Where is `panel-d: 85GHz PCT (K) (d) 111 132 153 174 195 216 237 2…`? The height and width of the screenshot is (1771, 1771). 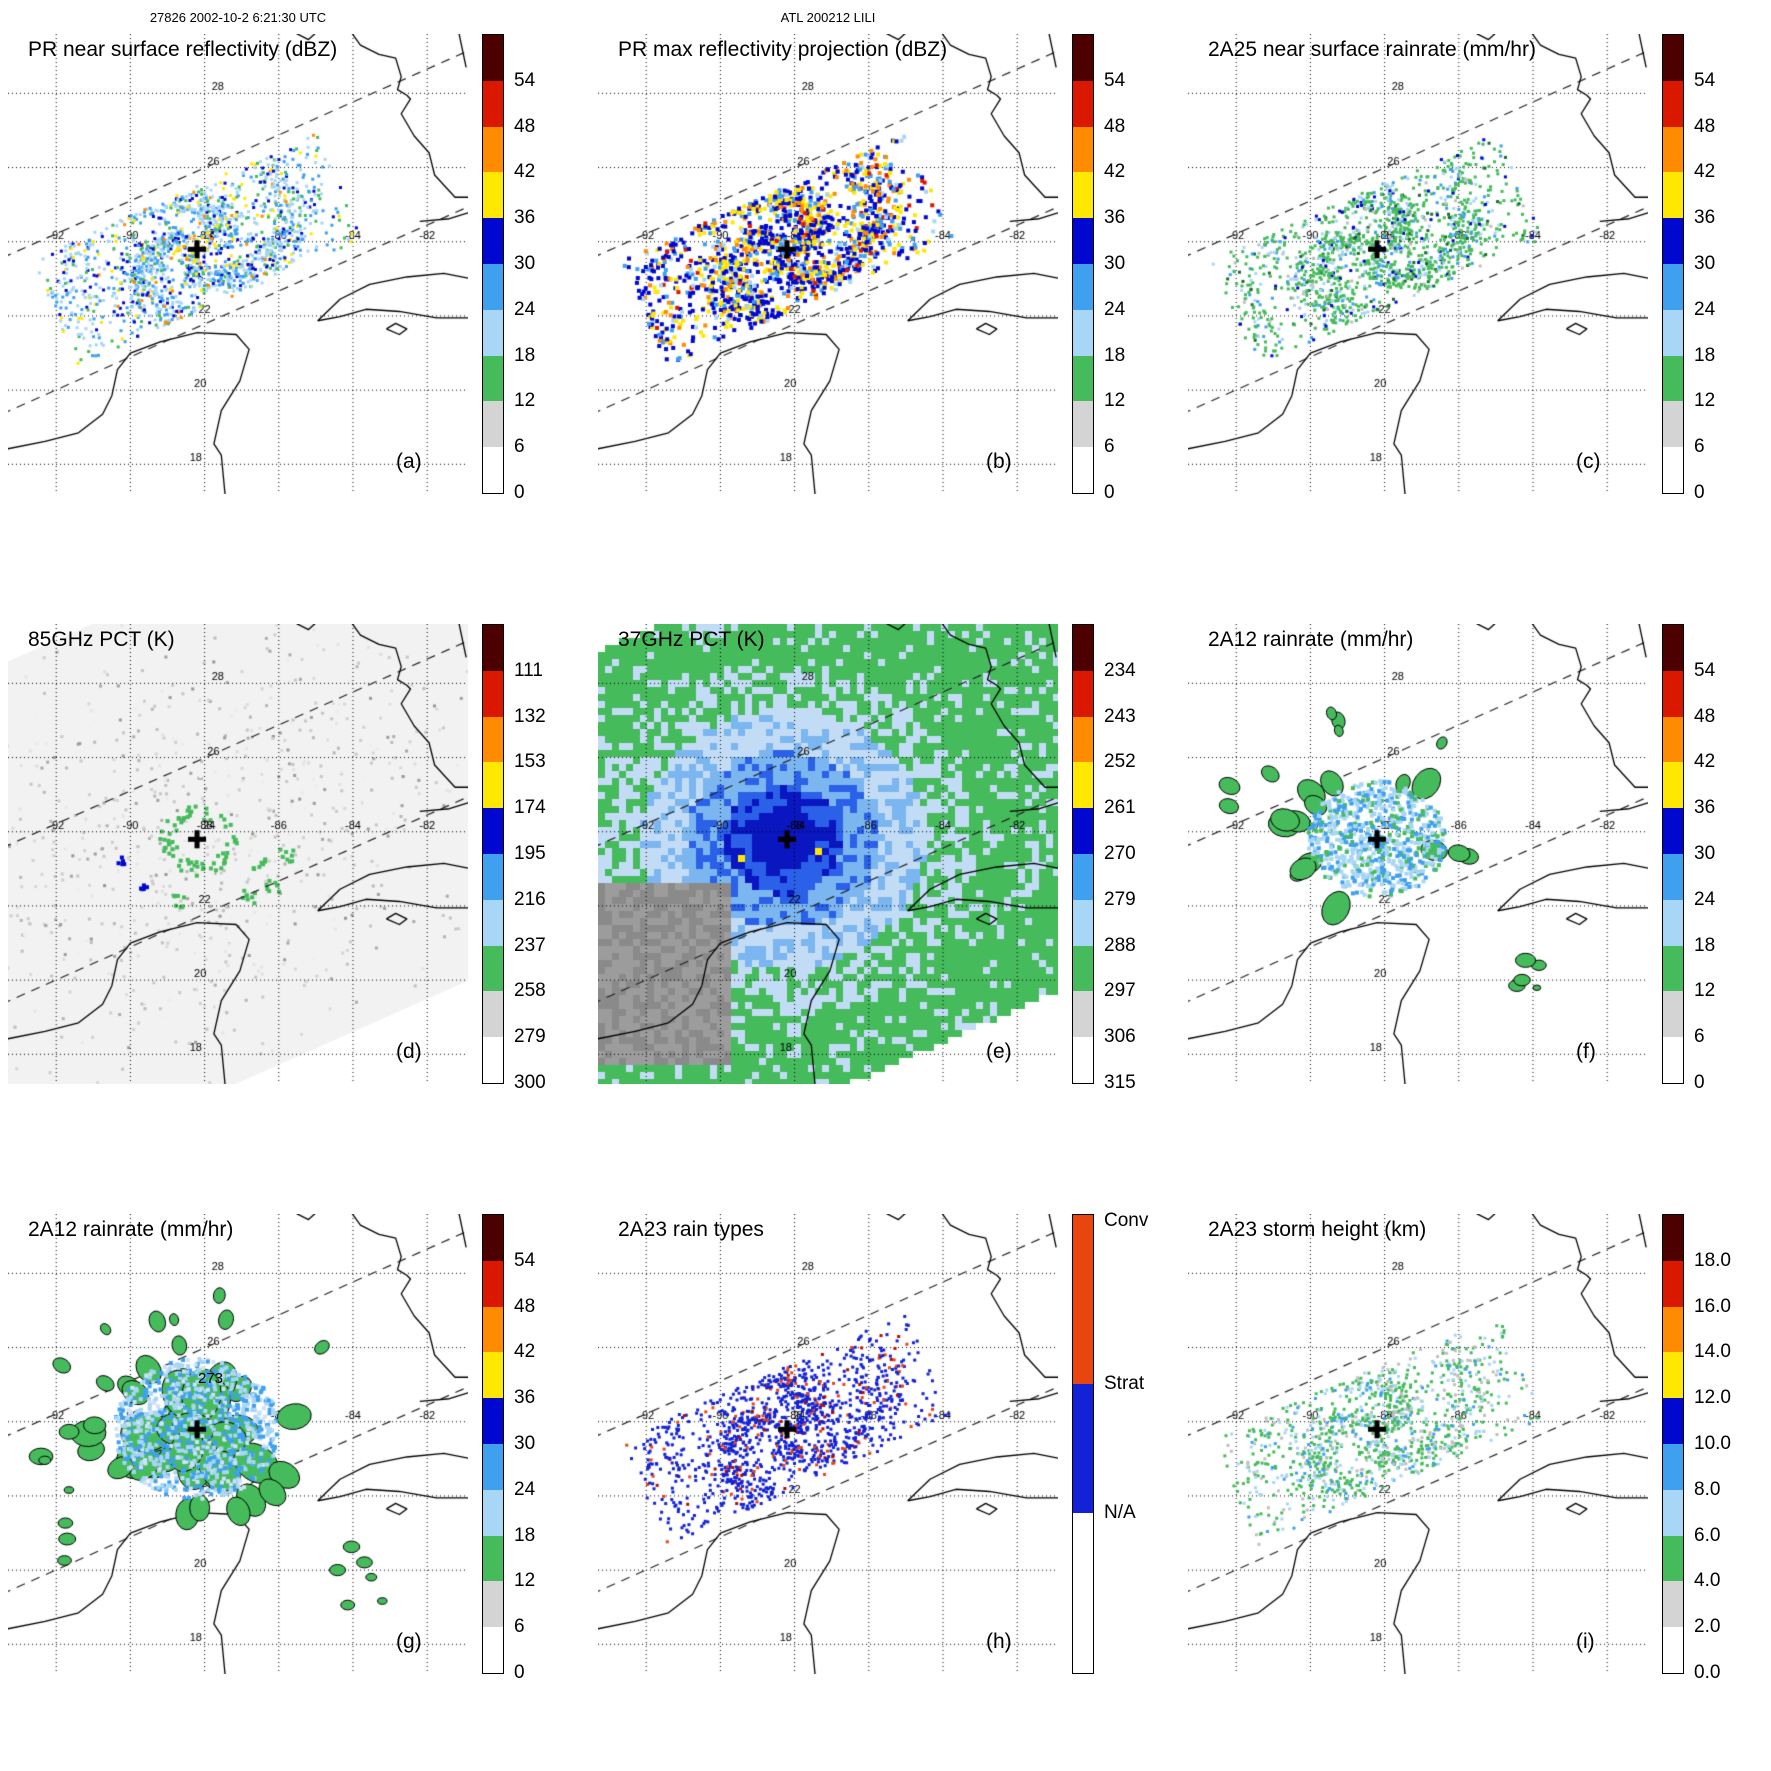 panel-d: 85GHz PCT (K) (d) 111 132 153 174 195 216 237 2… is located at coordinates (295, 885).